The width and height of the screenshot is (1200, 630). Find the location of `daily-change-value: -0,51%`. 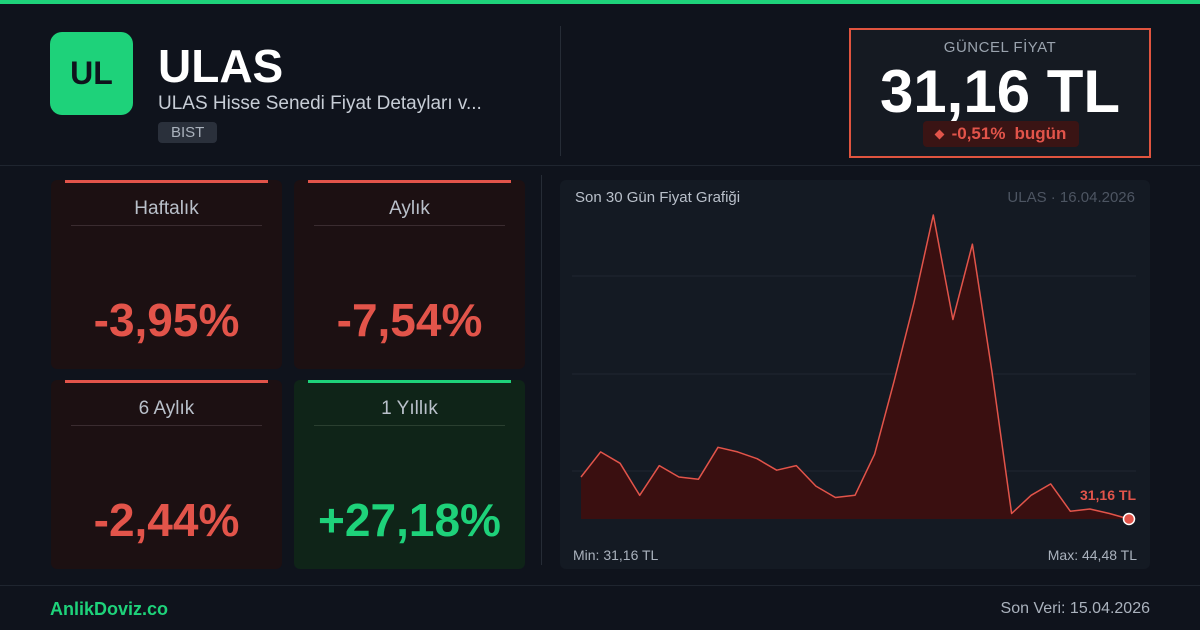

daily-change-value: -0,51% is located at coordinates (978, 133).